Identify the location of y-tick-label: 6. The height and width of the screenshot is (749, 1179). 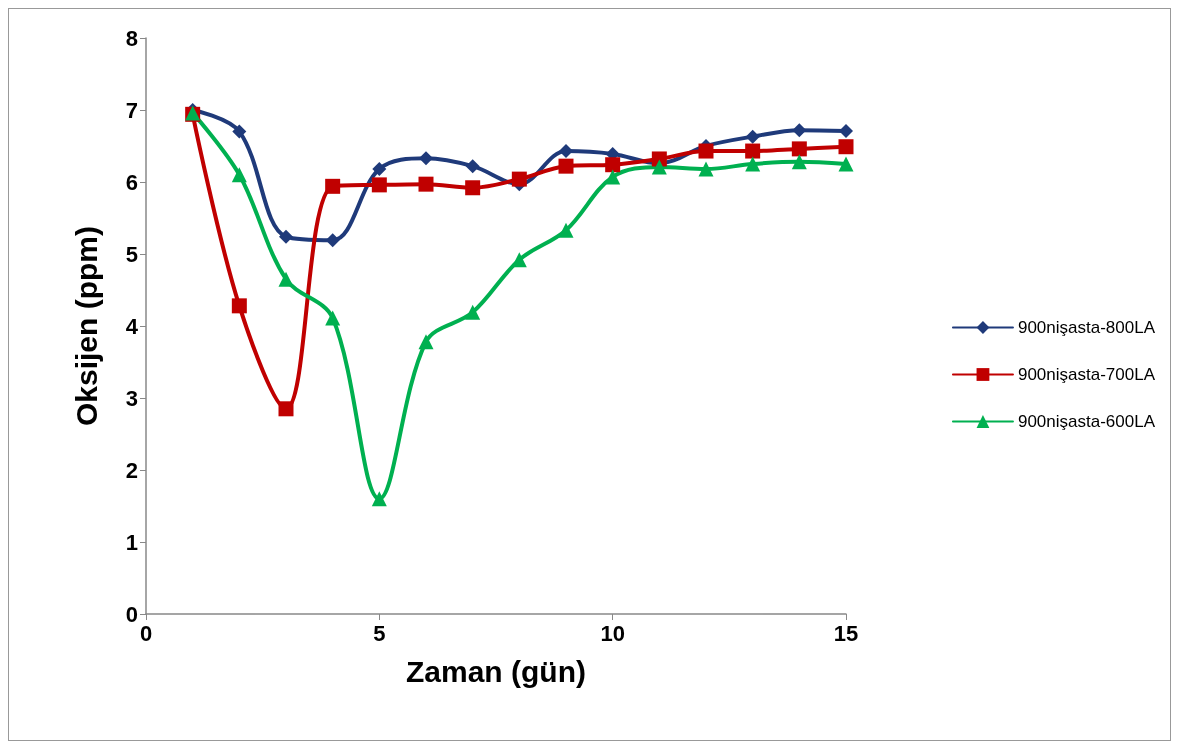
(131, 182).